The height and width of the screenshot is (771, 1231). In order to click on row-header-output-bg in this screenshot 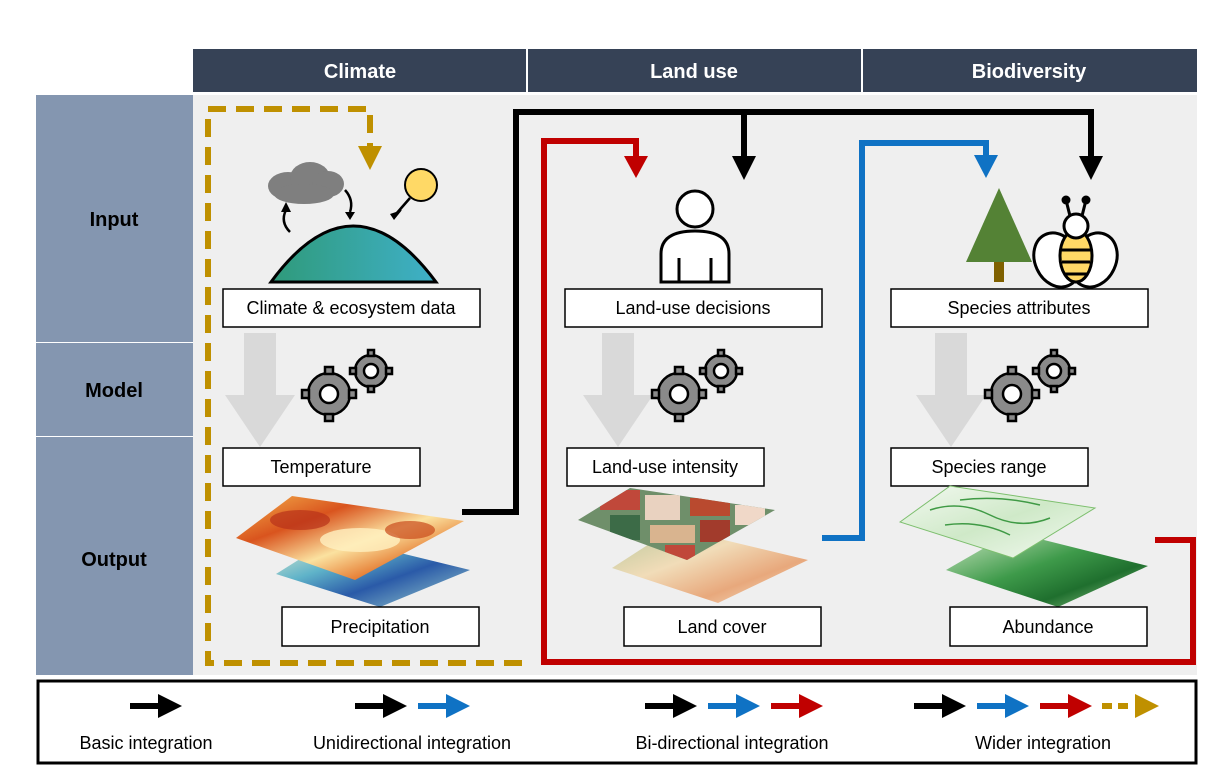, I will do `click(114, 556)`.